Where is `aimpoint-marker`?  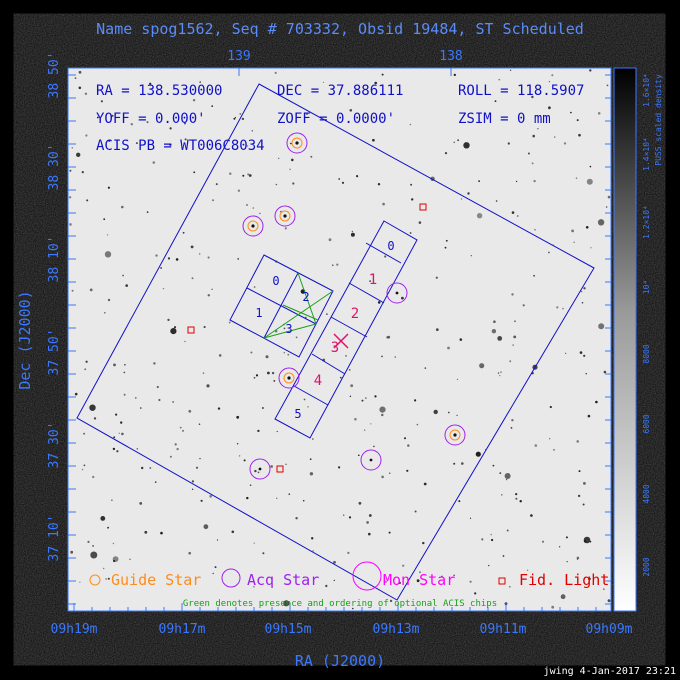 aimpoint-marker is located at coordinates (341, 341).